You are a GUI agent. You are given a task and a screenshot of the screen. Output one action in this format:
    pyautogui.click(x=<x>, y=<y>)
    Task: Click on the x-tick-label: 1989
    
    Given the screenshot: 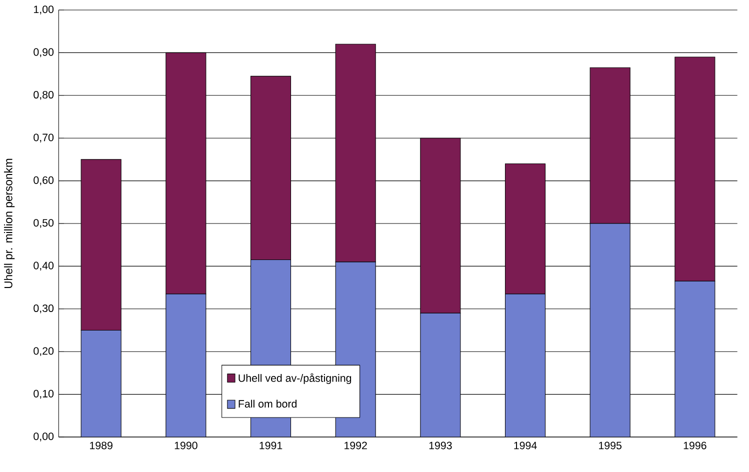 What is the action you would take?
    pyautogui.click(x=101, y=446)
    